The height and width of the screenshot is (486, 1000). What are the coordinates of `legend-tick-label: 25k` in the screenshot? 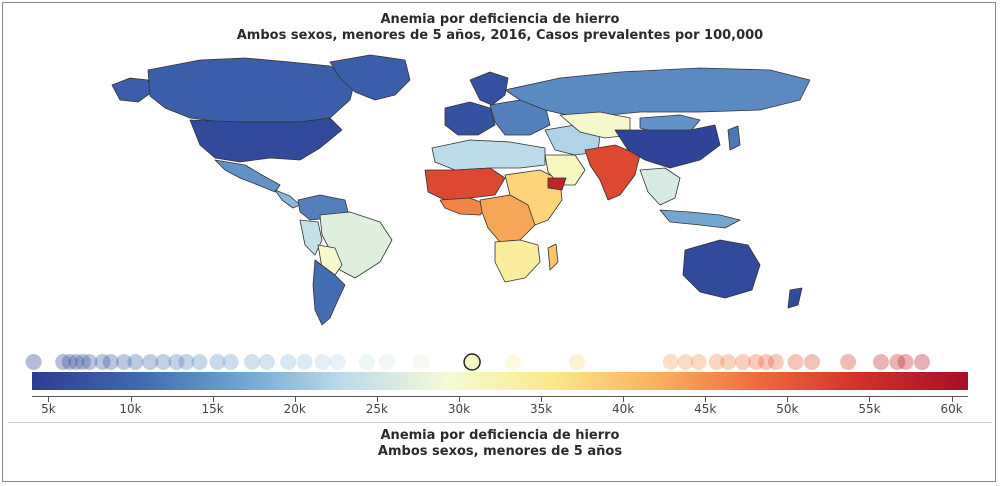 It's located at (376, 409).